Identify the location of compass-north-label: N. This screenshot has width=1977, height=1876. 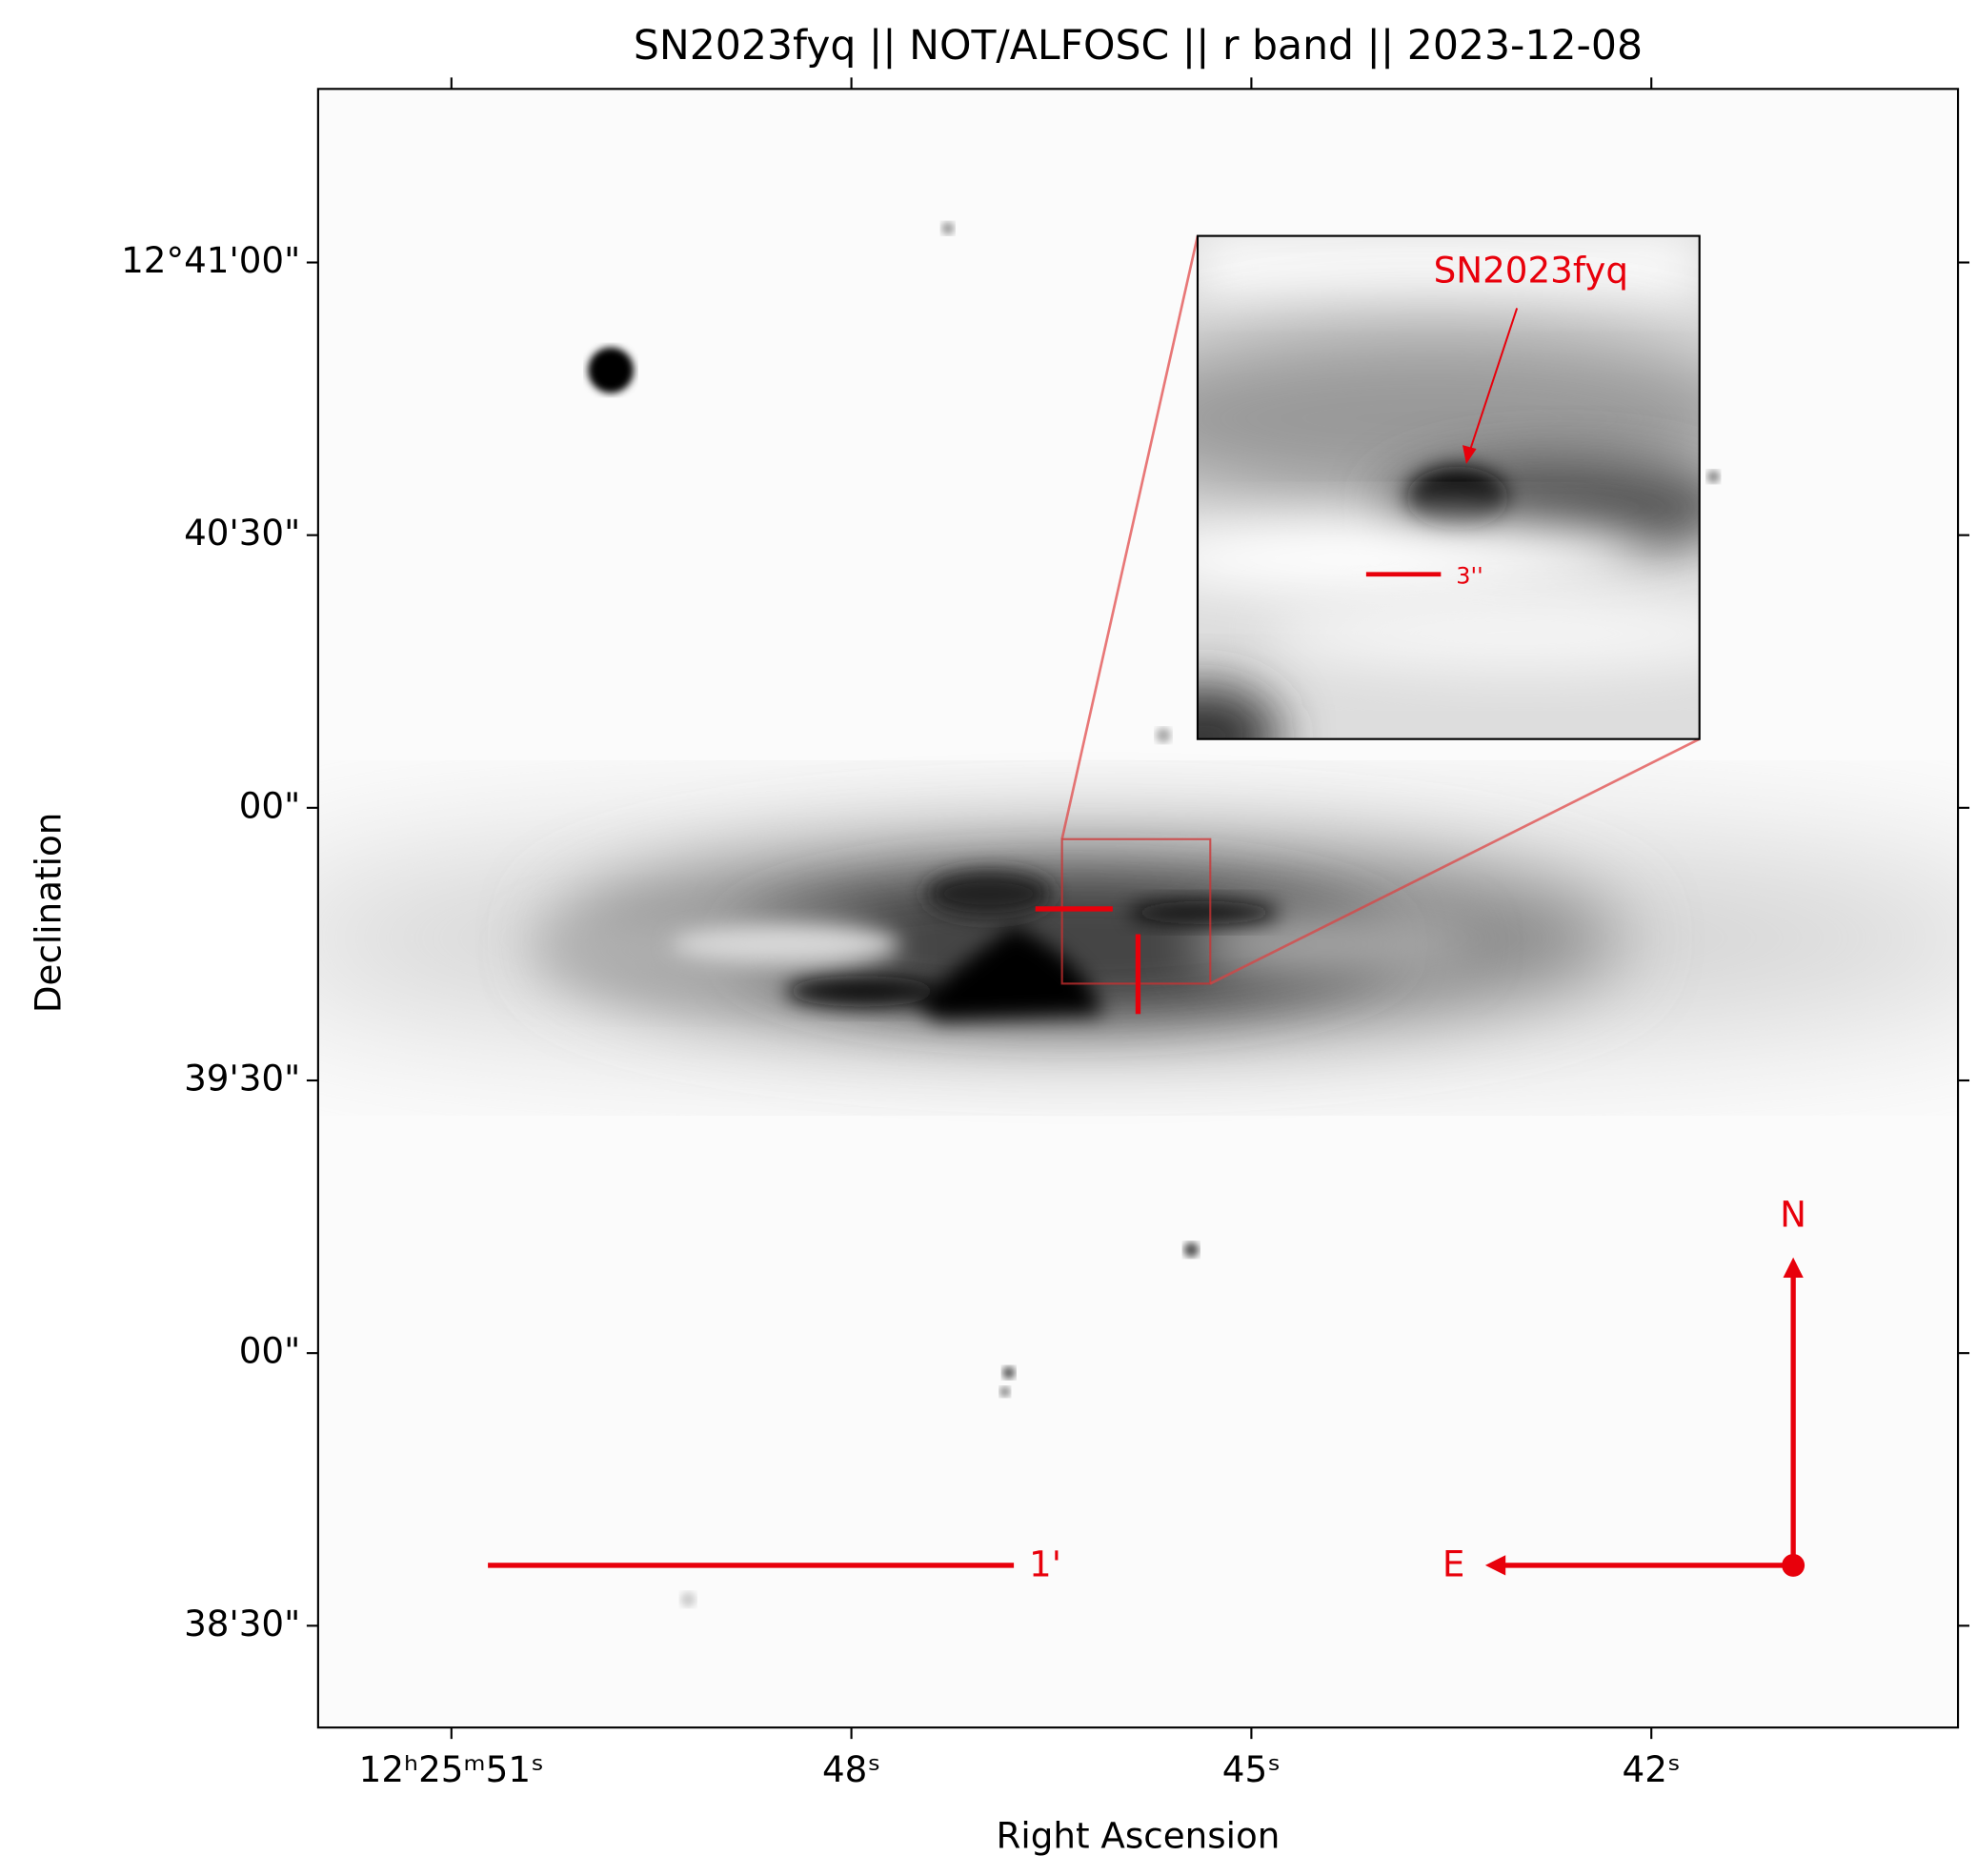
(1793, 1215).